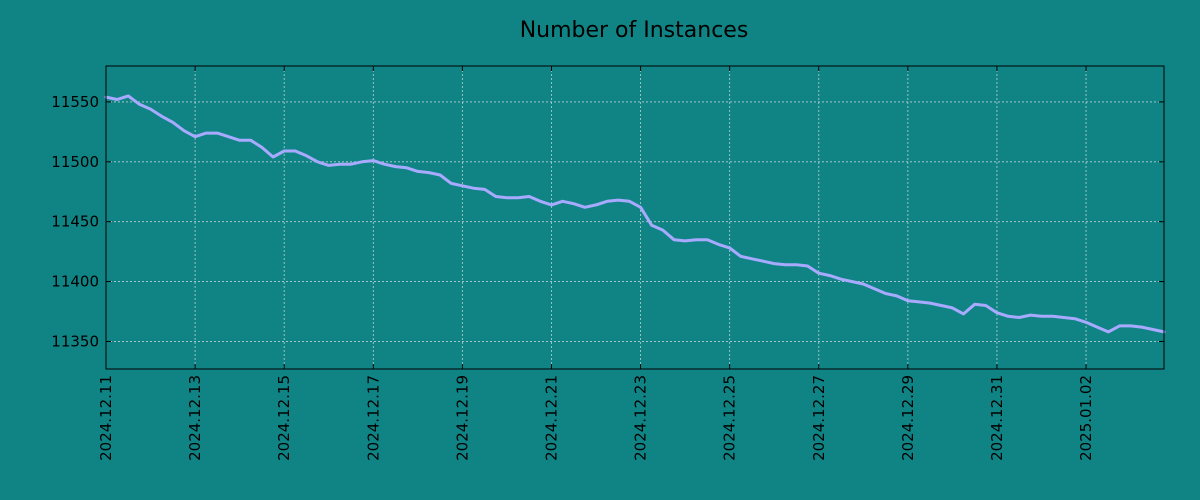  Describe the element at coordinates (730, 418) in the screenshot. I see `x-tick-label: 2024.12.25` at that location.